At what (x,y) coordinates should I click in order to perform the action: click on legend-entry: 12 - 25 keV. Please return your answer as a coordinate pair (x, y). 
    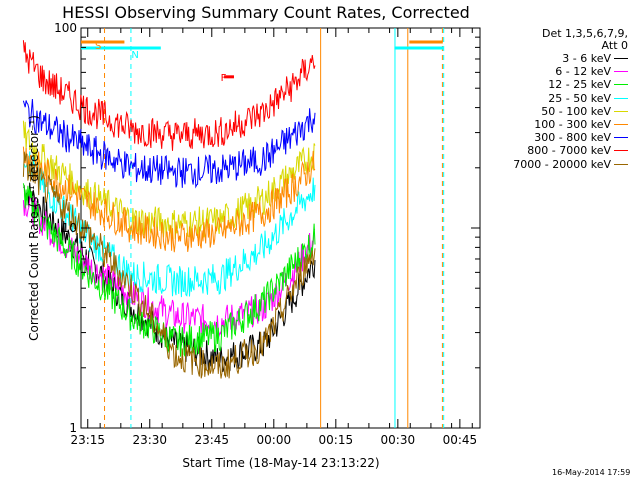
    Looking at the image, I should click on (556, 84).